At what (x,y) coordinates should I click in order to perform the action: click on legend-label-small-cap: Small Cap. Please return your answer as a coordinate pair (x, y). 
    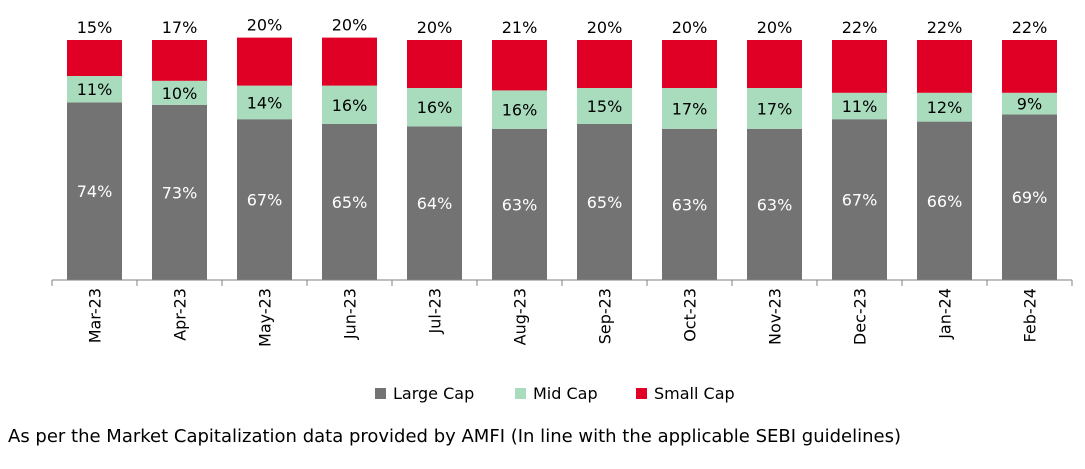
    Looking at the image, I should click on (694, 393).